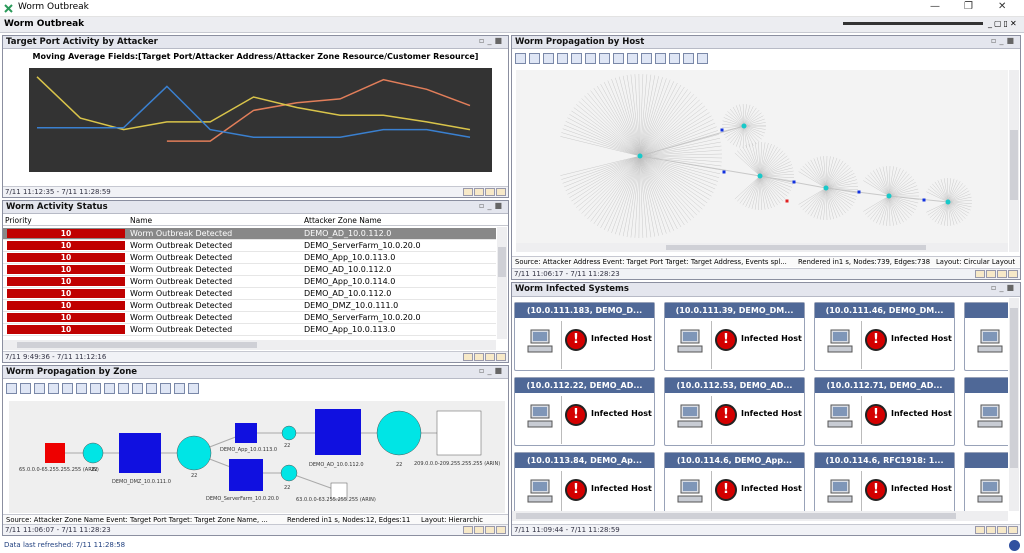 The height and width of the screenshot is (553, 1024). I want to click on card-label: Infected Host, so click(921, 488).